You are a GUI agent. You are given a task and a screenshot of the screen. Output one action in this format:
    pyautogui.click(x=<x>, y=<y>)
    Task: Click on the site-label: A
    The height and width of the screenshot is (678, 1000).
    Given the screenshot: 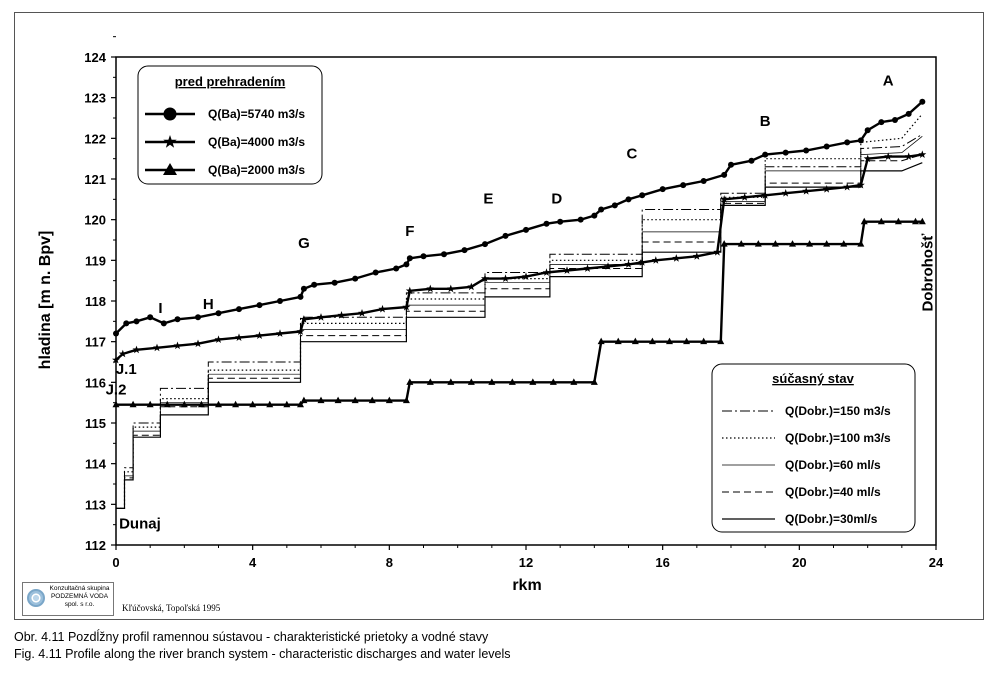 What is the action you would take?
    pyautogui.click(x=888, y=80)
    